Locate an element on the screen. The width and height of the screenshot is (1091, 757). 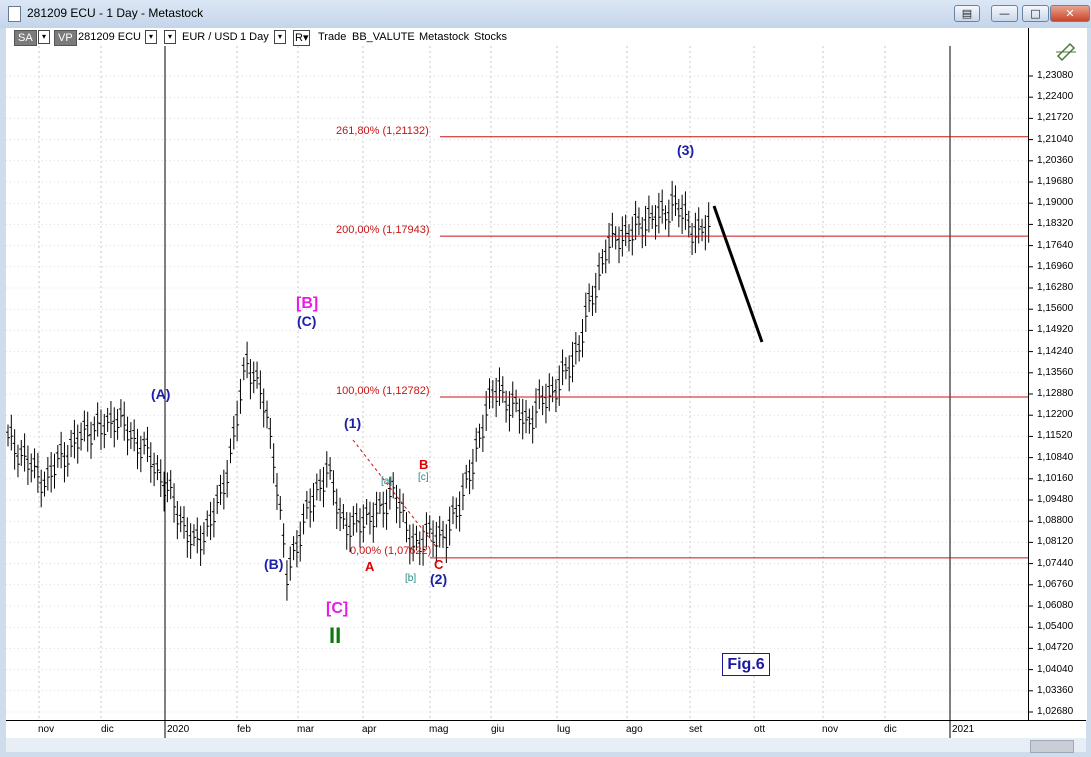
document-icon is located at coordinates (14, 14).